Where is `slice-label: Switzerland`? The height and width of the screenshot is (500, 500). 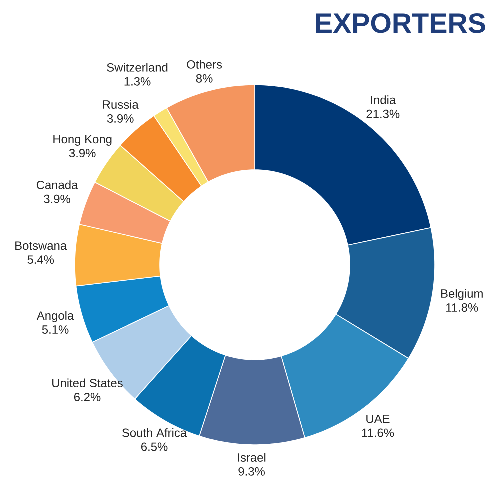
slice-label: Switzerland is located at coordinates (137, 67).